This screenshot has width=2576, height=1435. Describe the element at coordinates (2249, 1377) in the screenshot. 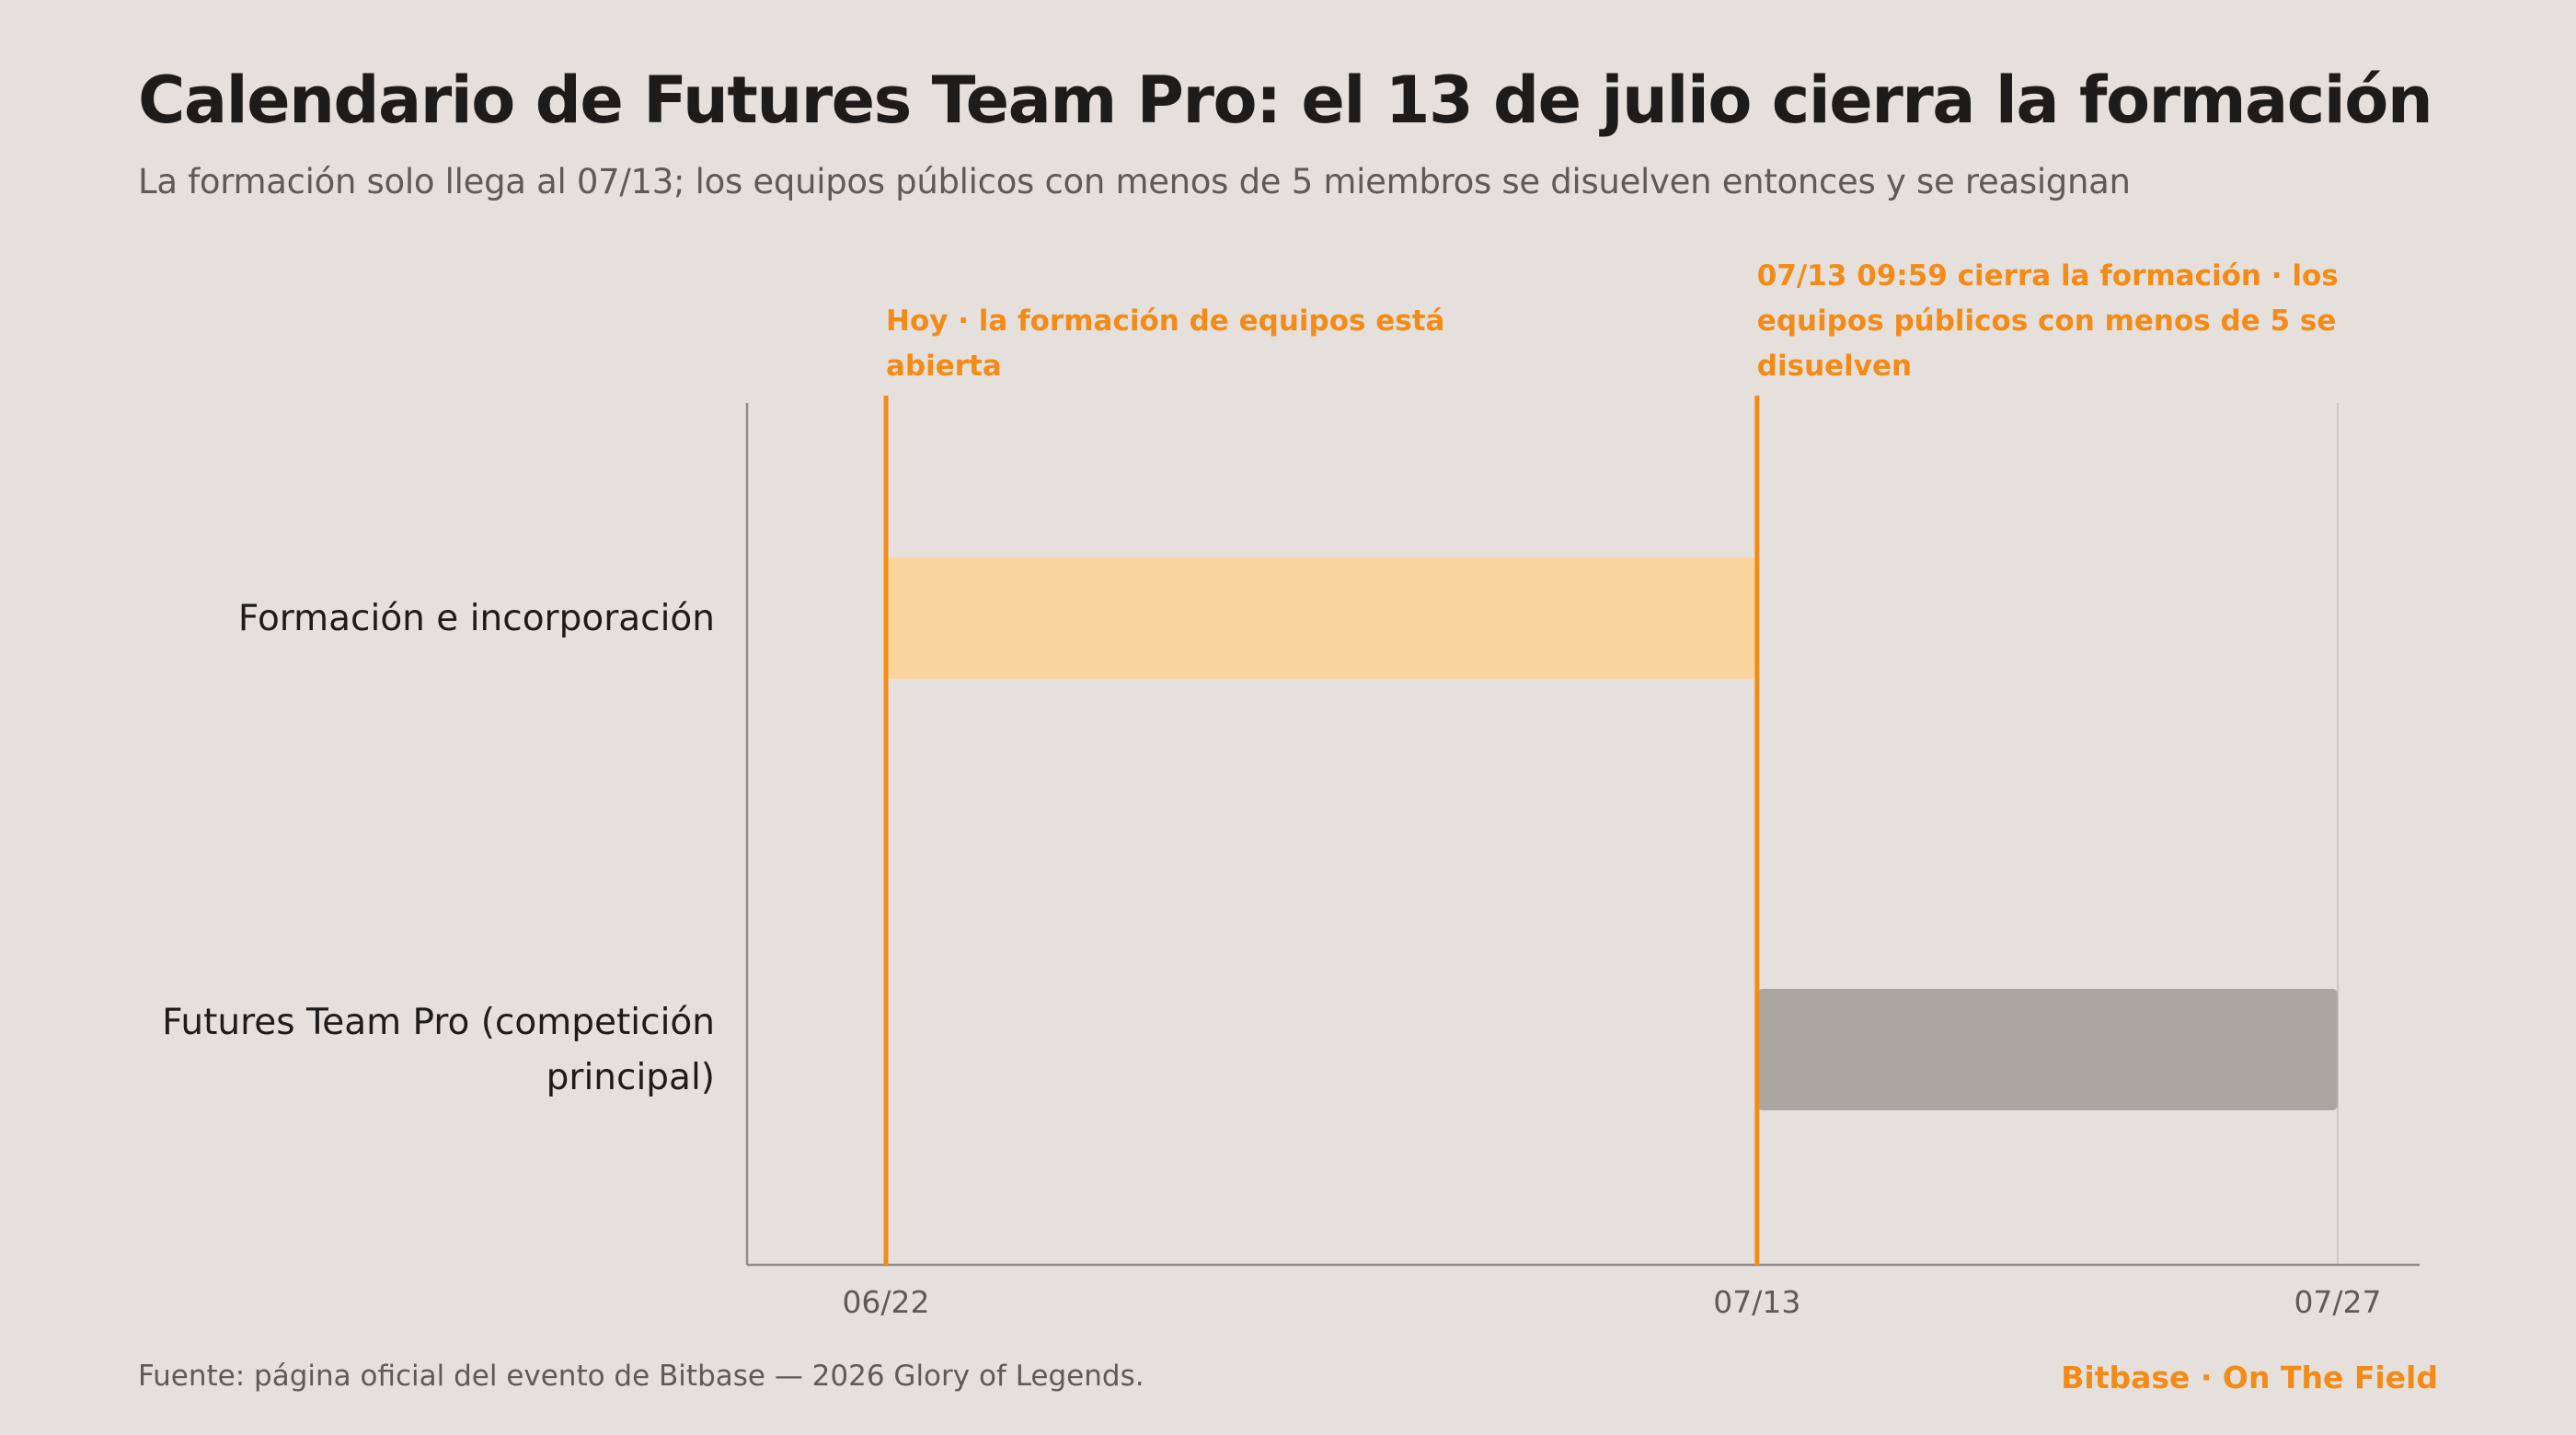

I see `brand-label: Bitbase · On The Field` at that location.